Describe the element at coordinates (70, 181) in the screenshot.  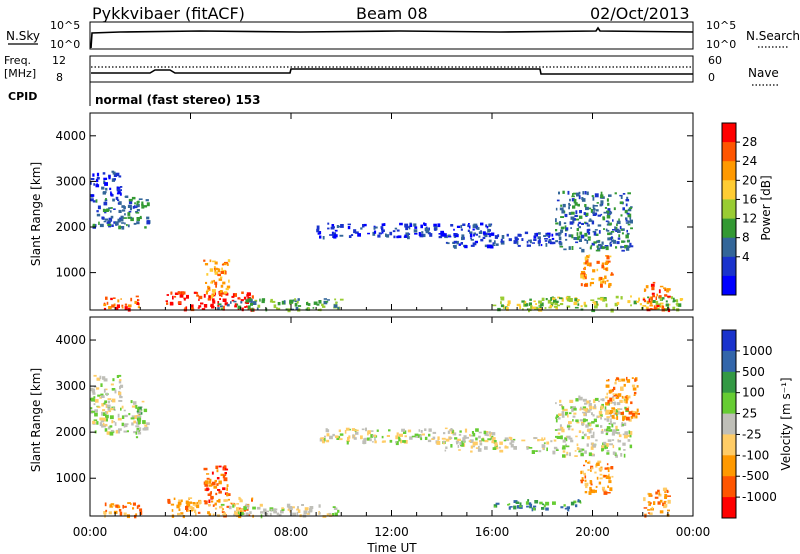
I see `power-ytick-label: 3000` at that location.